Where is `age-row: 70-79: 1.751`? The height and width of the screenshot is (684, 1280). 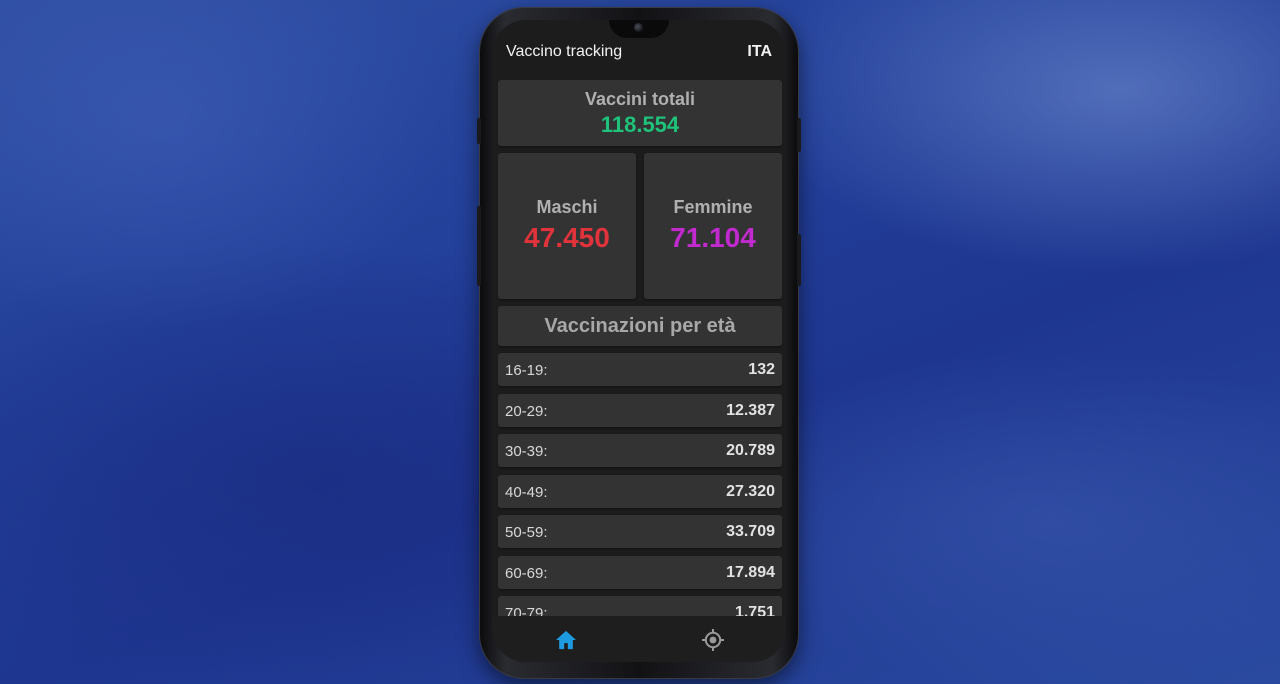 age-row: 70-79: 1.751 is located at coordinates (640, 606).